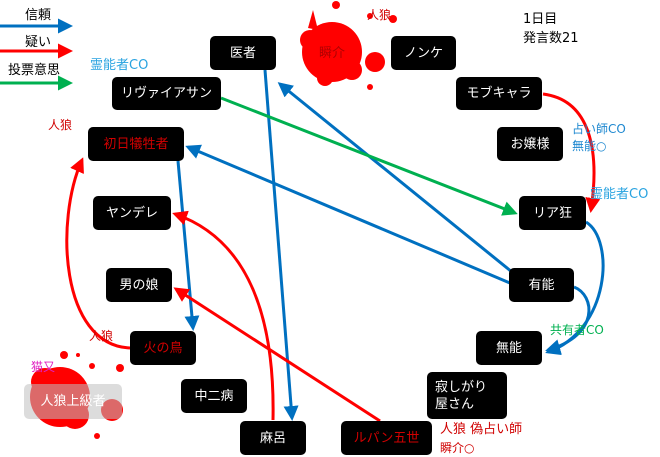 The image size is (660, 457). I want to click on node-lupin: ルパン五世, so click(386, 438).